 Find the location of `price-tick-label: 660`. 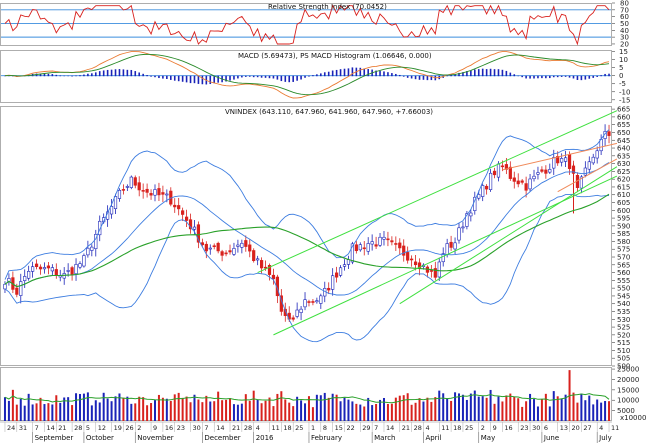

price-tick-label: 660 is located at coordinates (623, 117).